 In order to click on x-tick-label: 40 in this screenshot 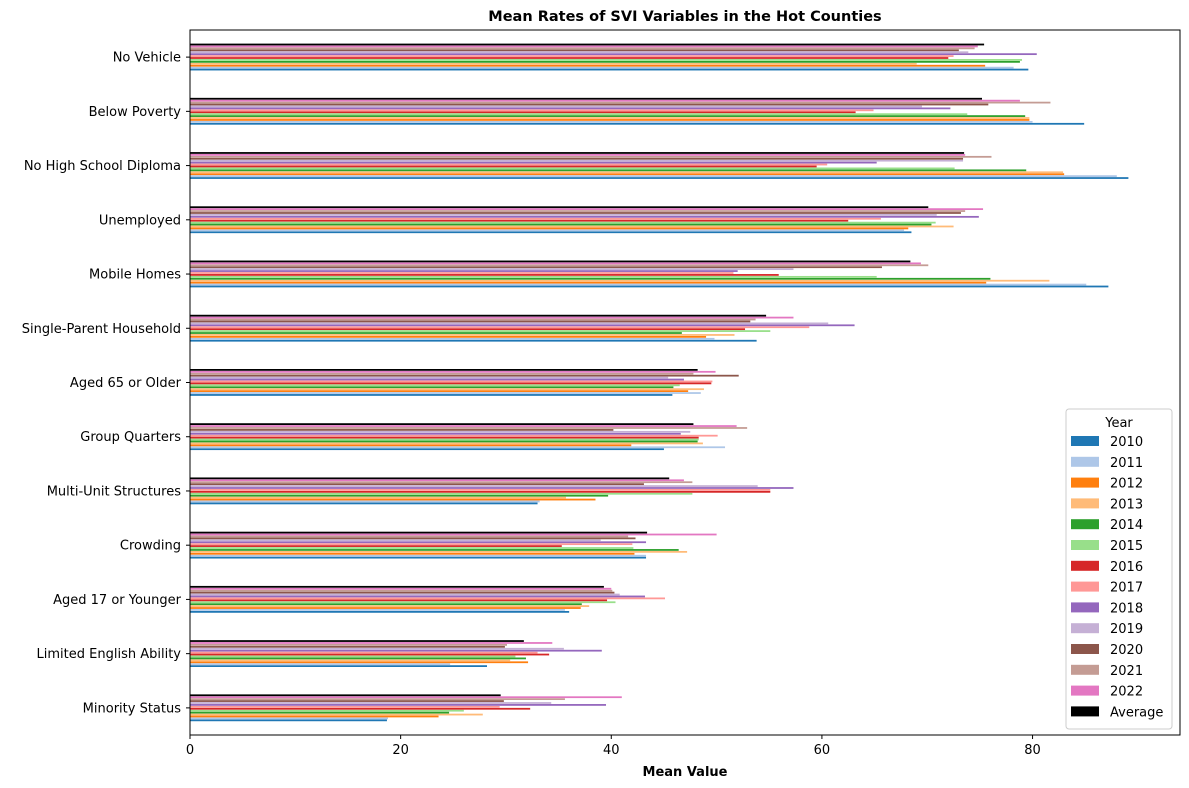, I will do `click(611, 750)`.